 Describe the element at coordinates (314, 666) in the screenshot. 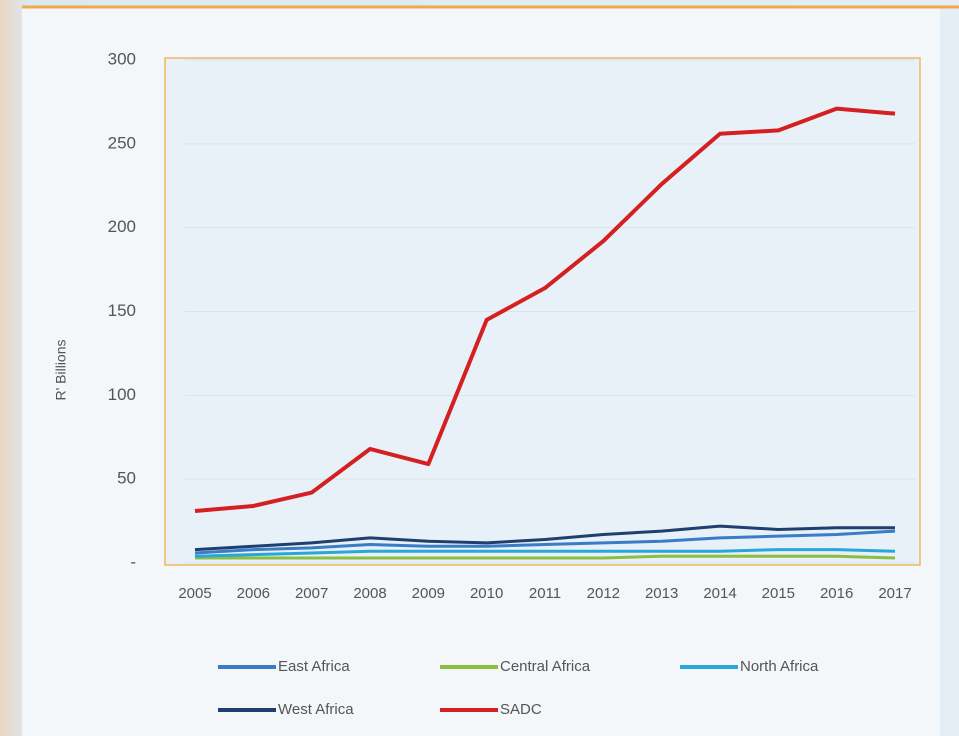

I see `legend-label: East Africa` at that location.